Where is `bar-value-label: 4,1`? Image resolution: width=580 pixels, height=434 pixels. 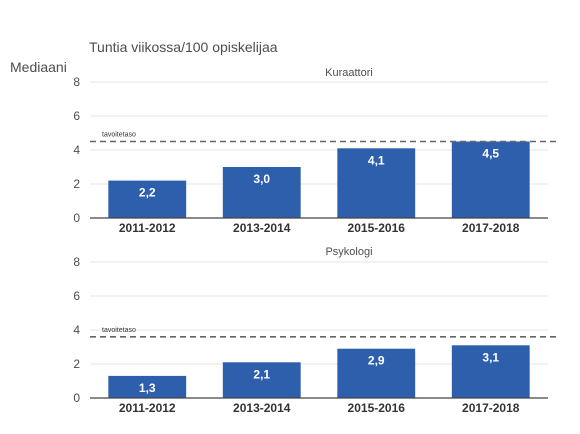 bar-value-label: 4,1 is located at coordinates (376, 160).